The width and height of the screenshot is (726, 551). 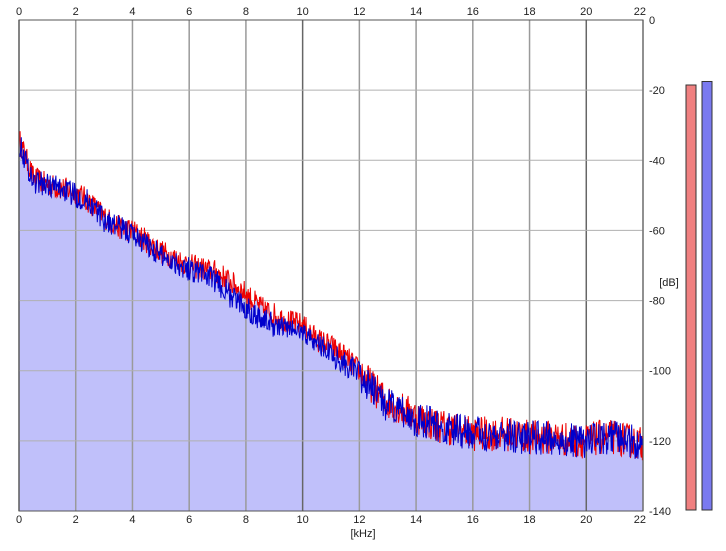 What do you see at coordinates (473, 12) in the screenshot?
I see `x-tick-label-top: 16` at bounding box center [473, 12].